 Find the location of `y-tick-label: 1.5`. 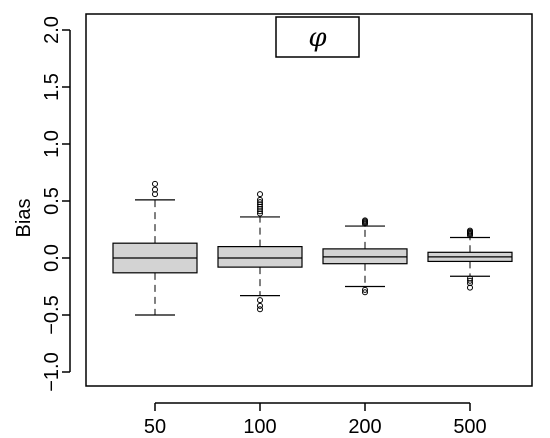

y-tick-label: 1.5 is located at coordinates (52, 87).